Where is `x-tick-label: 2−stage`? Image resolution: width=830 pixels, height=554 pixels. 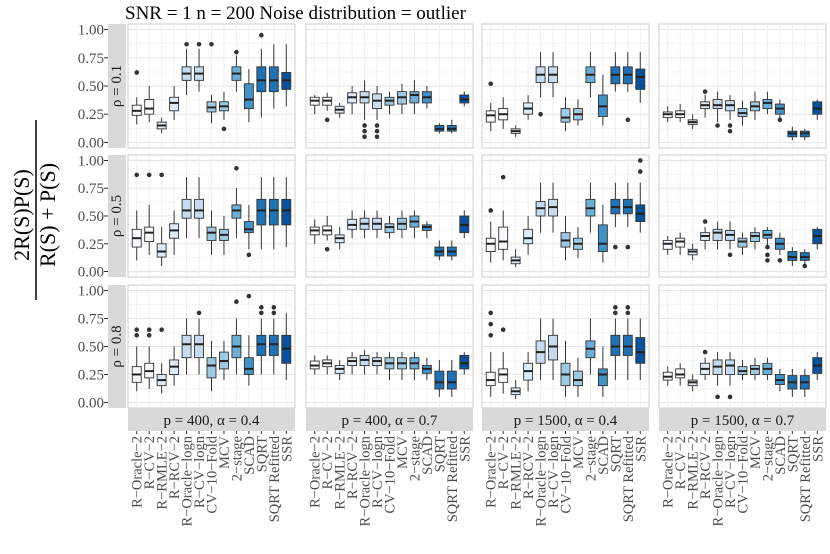 x-tick-label: 2−stage is located at coordinates (237, 458).